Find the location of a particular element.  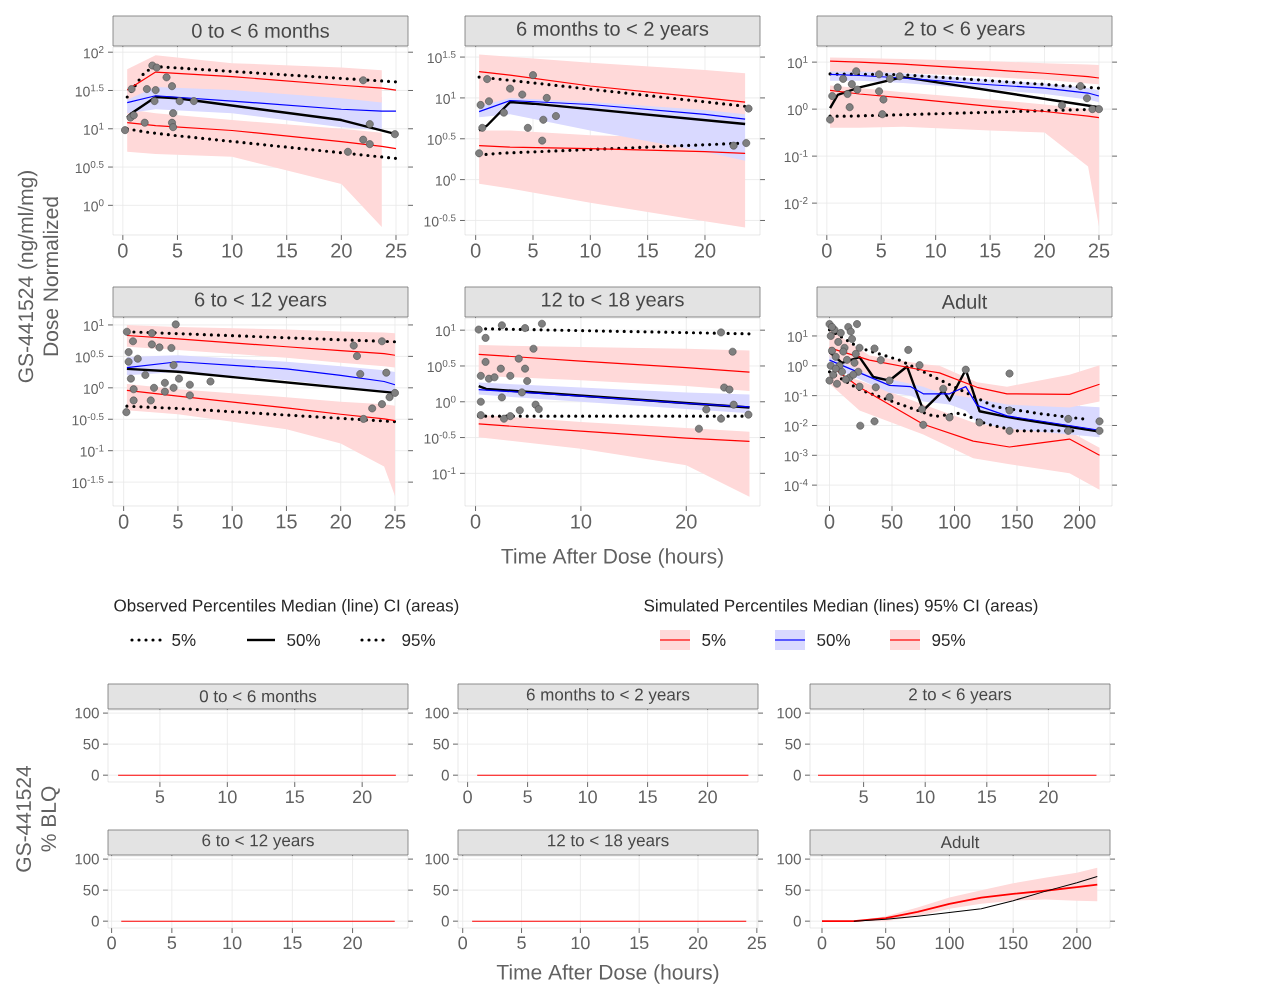

y-tick-label: 10$^{2}$ is located at coordinates (94, 52).